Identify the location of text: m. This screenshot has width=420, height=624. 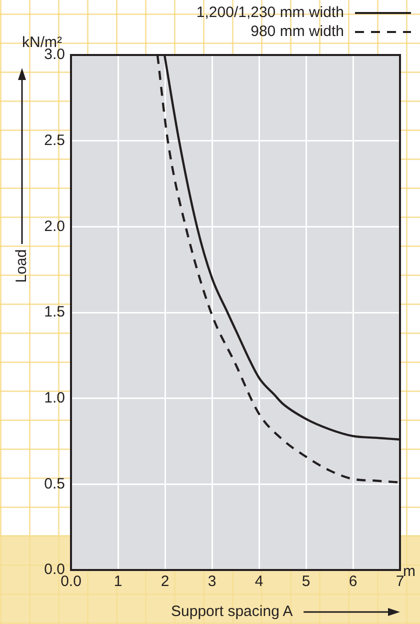
(409, 571).